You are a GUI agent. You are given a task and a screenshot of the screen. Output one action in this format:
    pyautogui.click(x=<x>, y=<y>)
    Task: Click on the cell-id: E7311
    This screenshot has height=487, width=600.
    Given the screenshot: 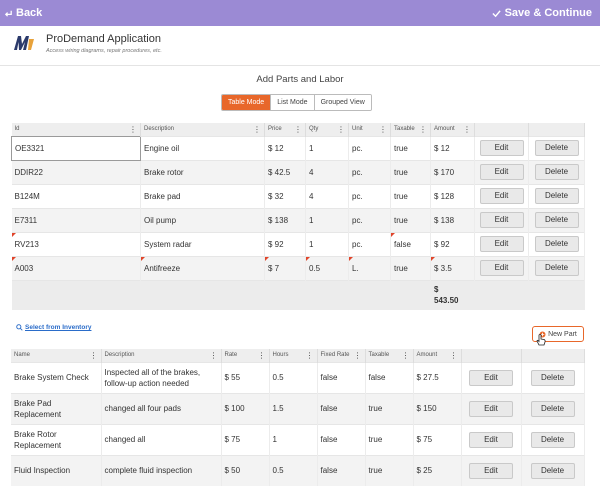 What is the action you would take?
    pyautogui.click(x=76, y=219)
    